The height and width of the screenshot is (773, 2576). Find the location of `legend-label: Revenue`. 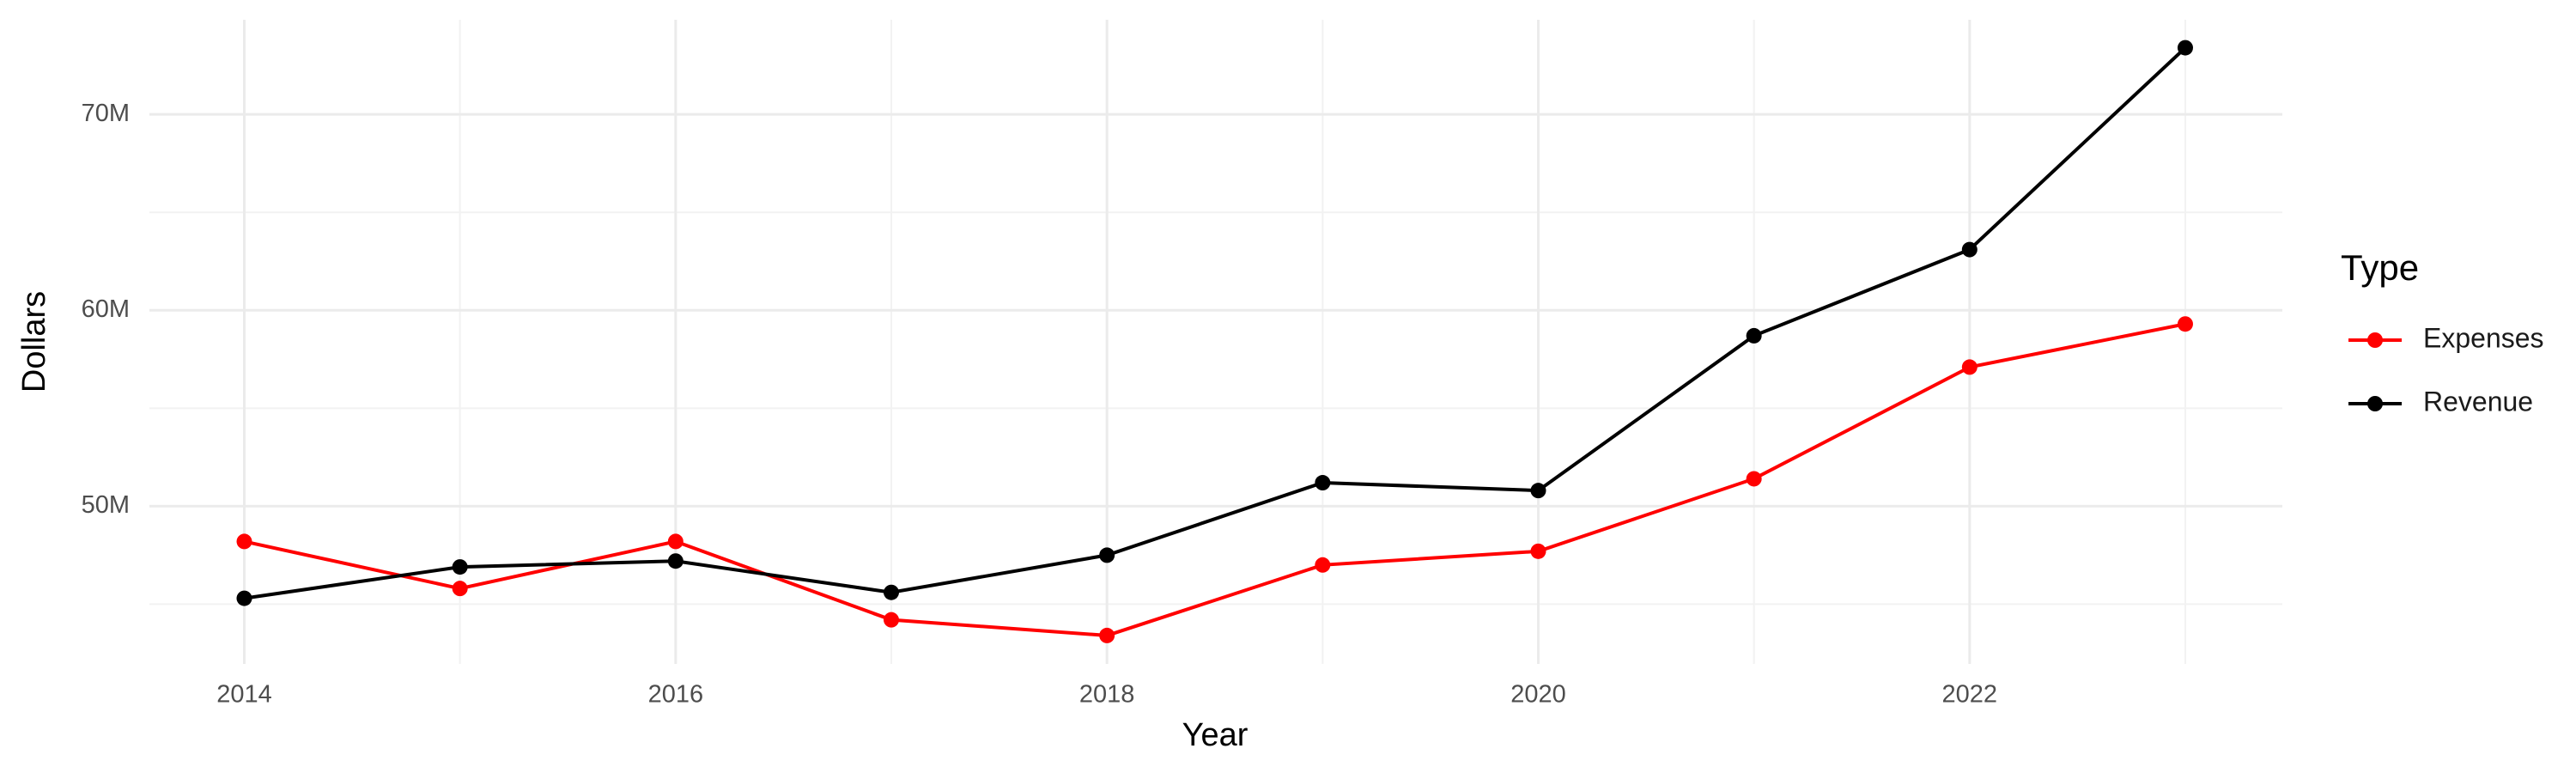

legend-label: Revenue is located at coordinates (2478, 401).